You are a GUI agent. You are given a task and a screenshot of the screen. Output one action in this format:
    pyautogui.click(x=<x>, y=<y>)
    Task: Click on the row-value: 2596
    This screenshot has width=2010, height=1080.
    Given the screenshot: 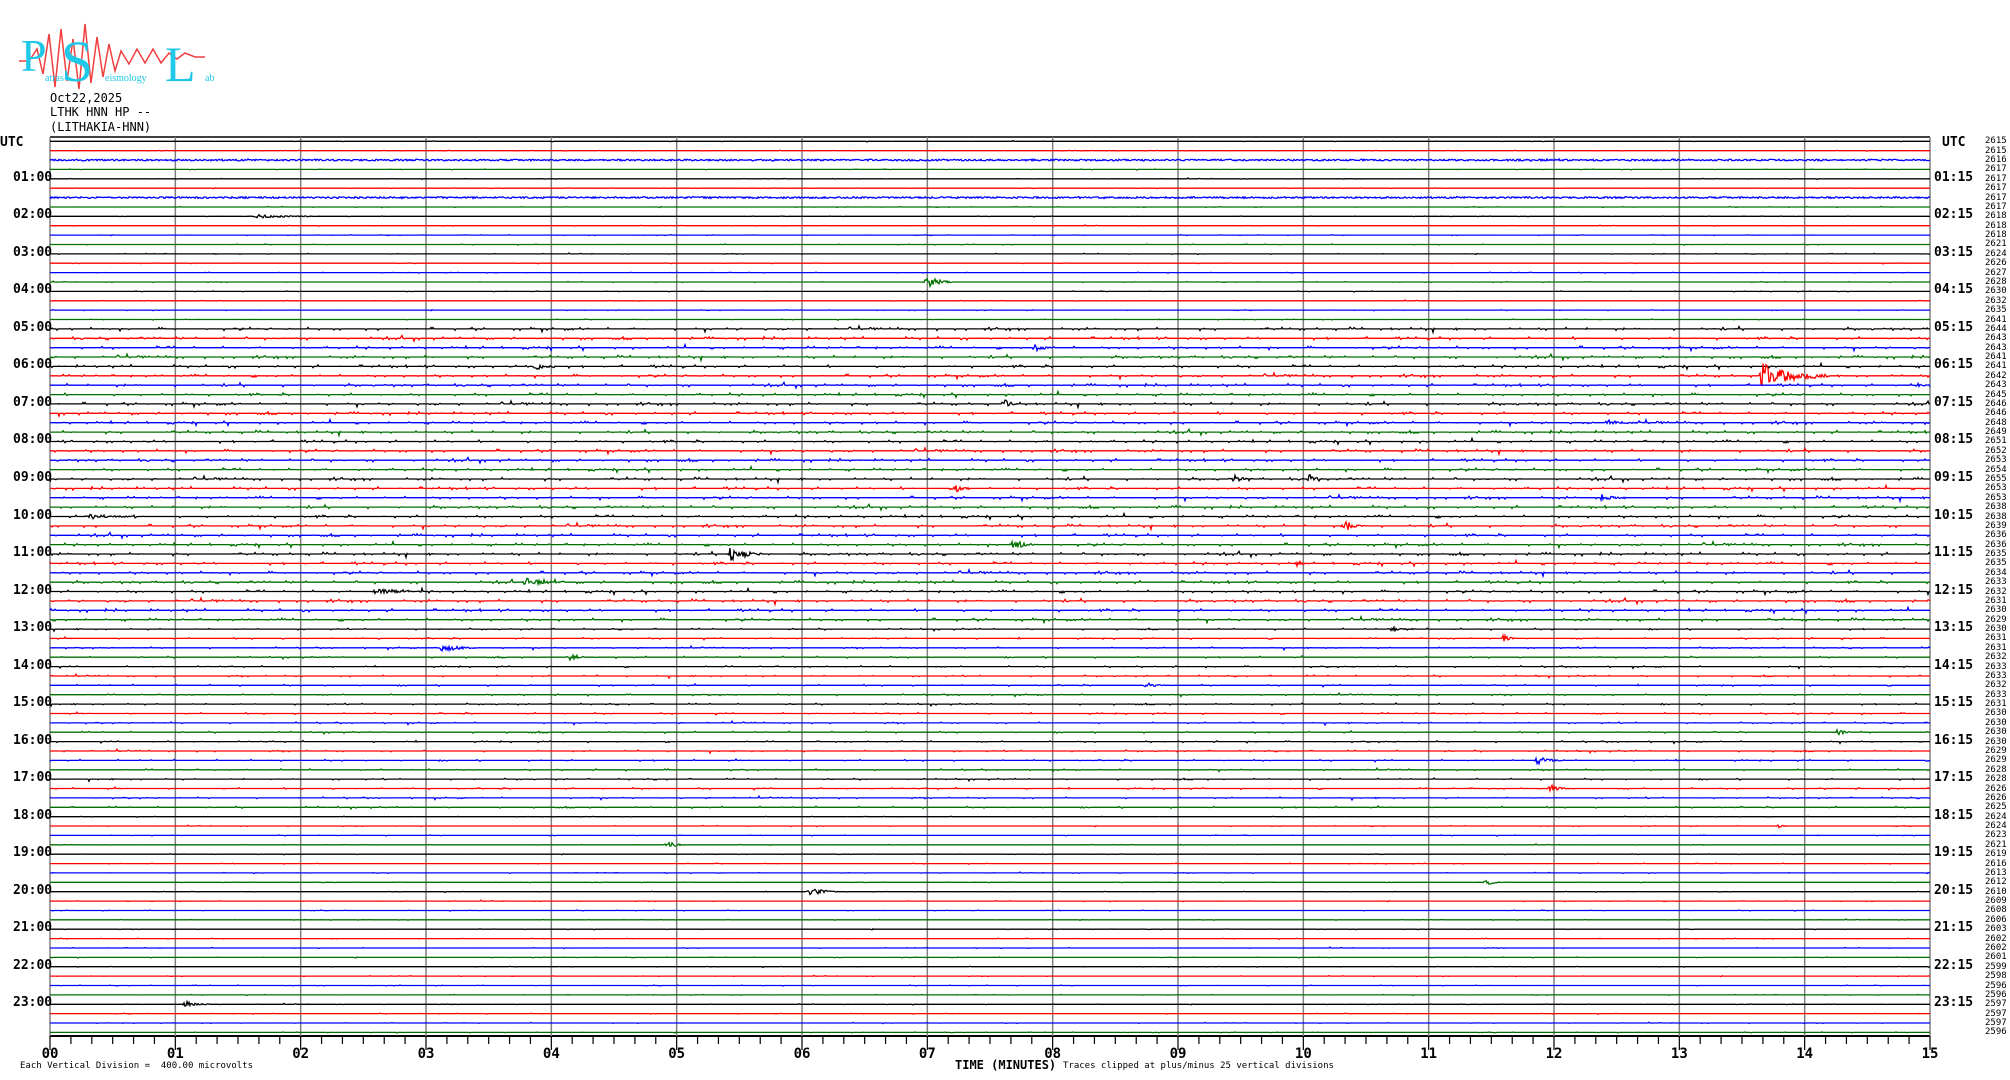 What is the action you would take?
    pyautogui.click(x=1996, y=1032)
    